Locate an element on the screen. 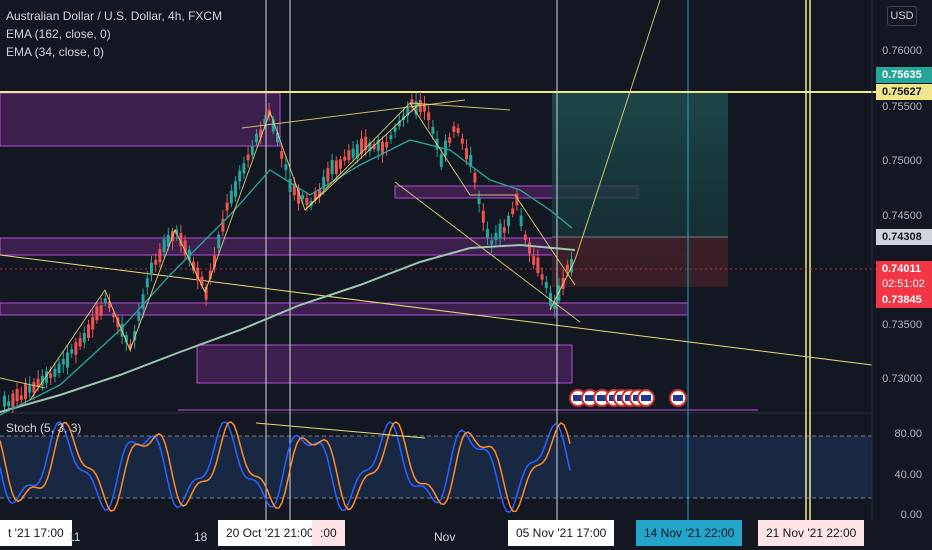  zone-bottom is located at coordinates (384, 364).